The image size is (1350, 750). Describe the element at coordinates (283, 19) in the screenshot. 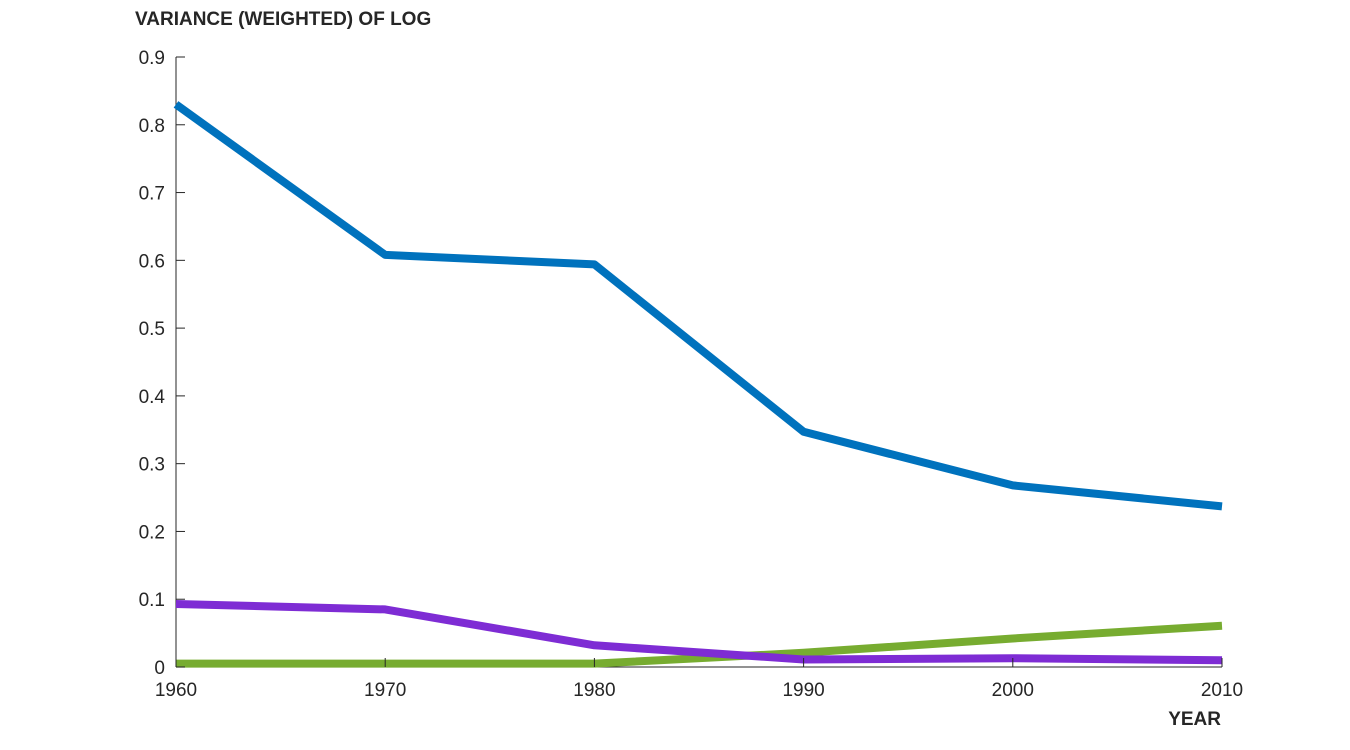

I see `y-axis-label: VARIANCE (WEIGHTED) OF LOG` at that location.